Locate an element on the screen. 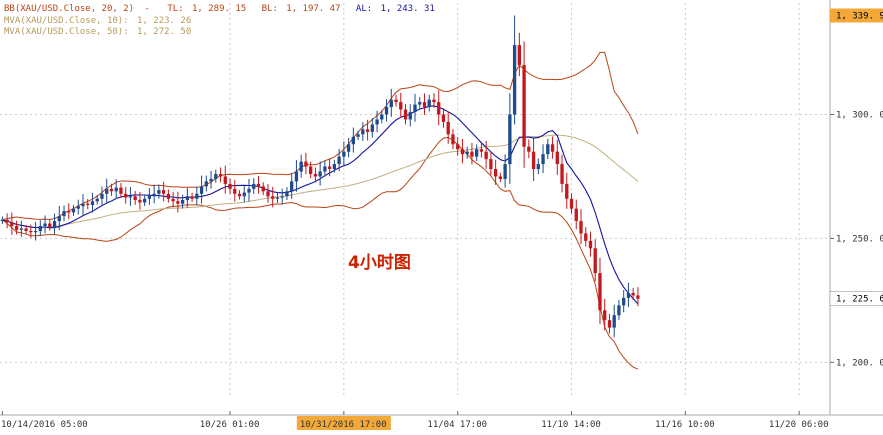  tl-value: 1, 289. 15 is located at coordinates (219, 9).